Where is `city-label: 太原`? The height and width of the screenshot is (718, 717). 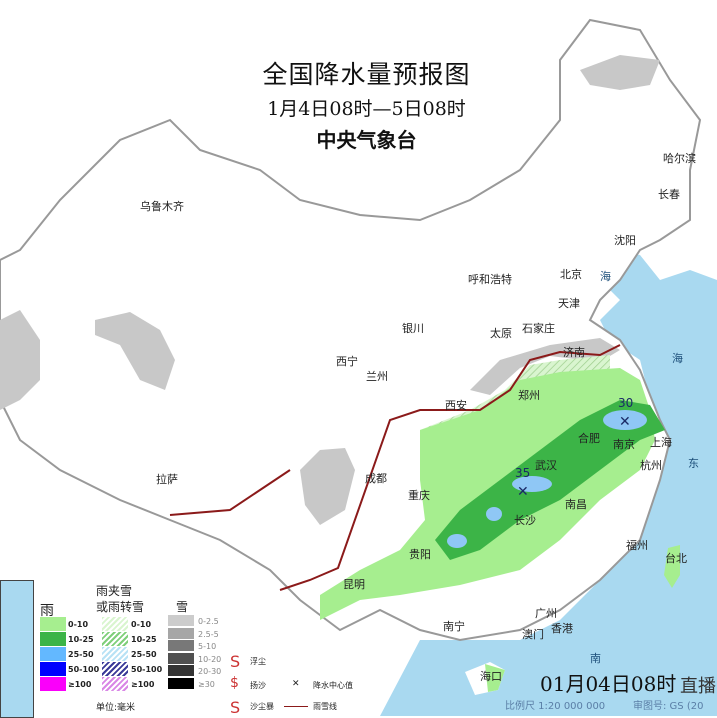 city-label: 太原 is located at coordinates (501, 333).